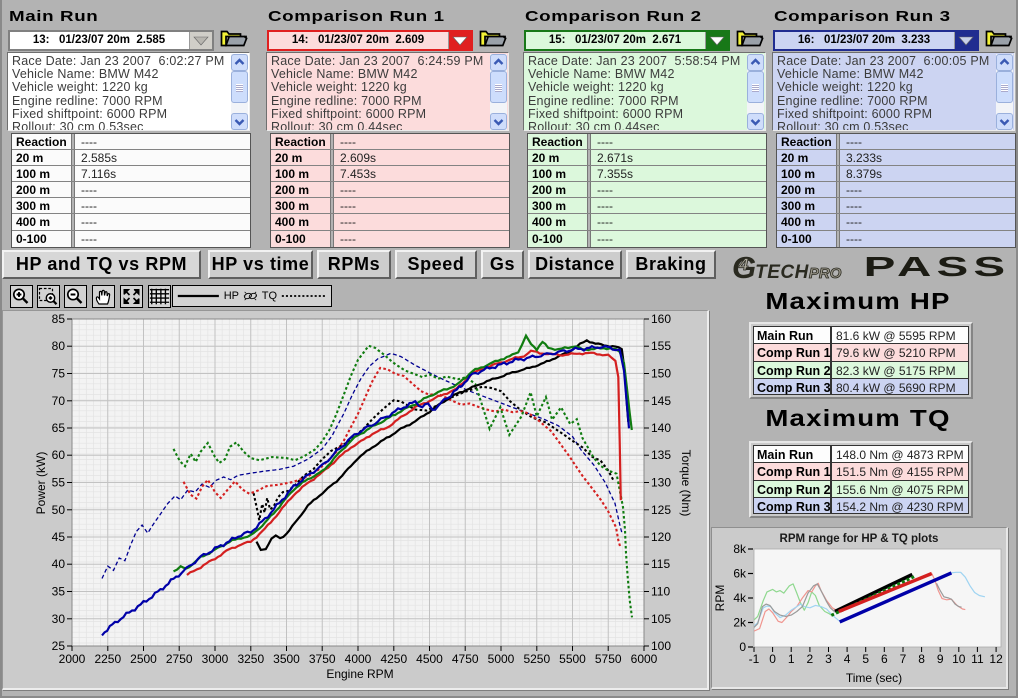  I want to click on svg-text: 75, so click(59, 374).